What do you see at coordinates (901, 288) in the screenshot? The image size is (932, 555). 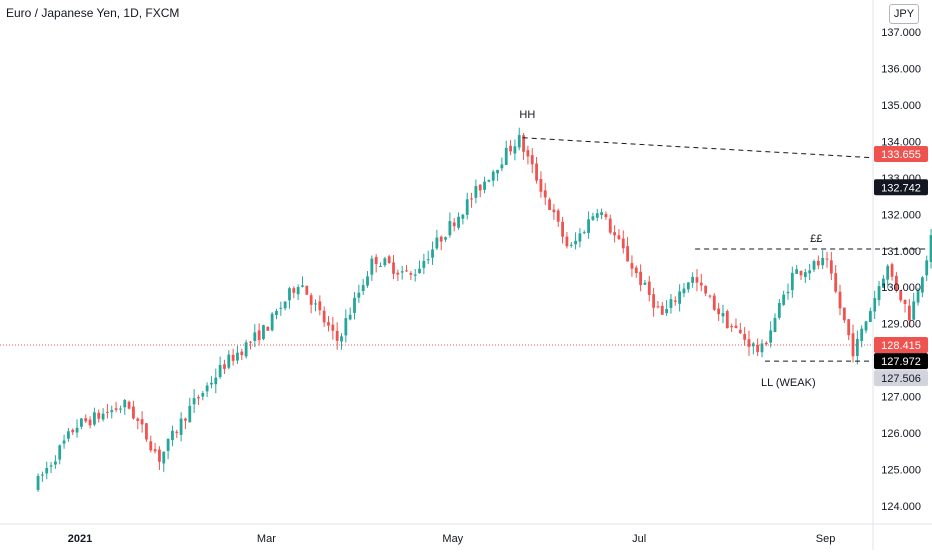 I see `y-tick-label: 130.000` at bounding box center [901, 288].